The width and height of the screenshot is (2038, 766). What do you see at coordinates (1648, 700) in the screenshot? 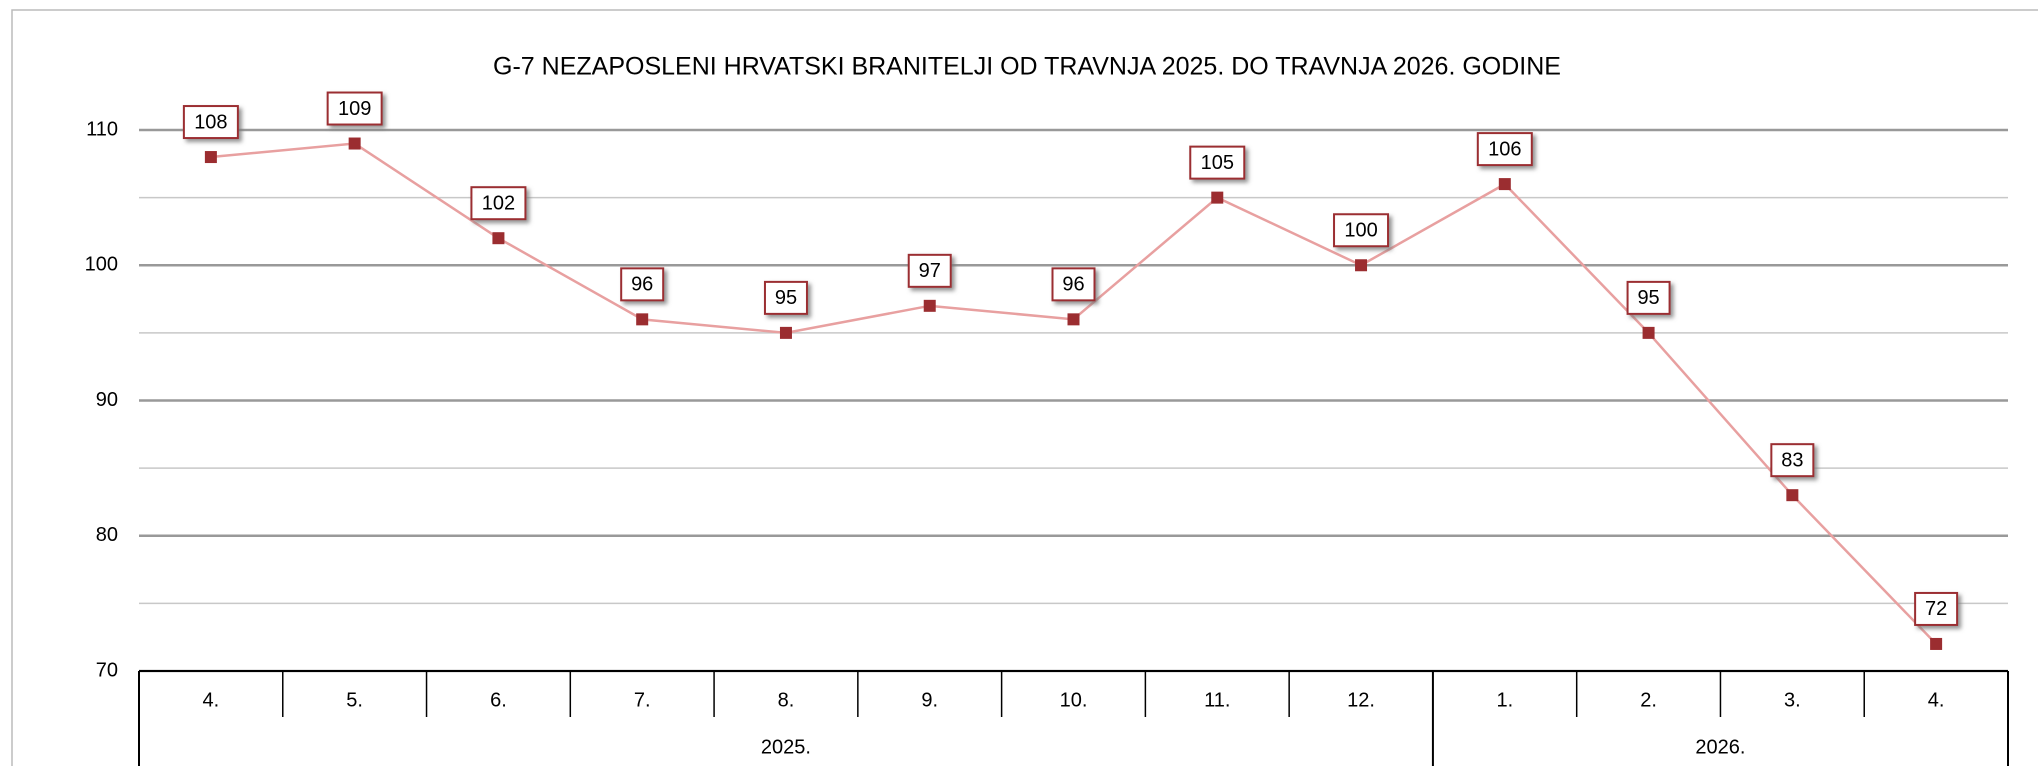
I see `x-tick-label: 2.` at bounding box center [1648, 700].